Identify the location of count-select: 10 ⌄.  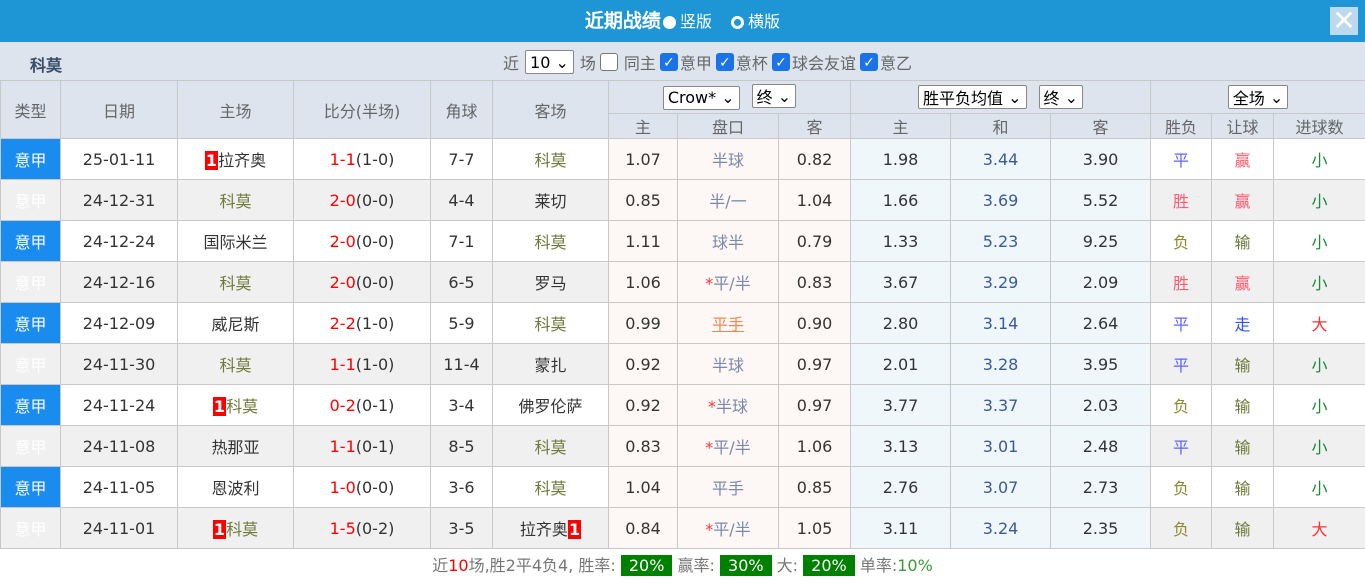
(549, 62).